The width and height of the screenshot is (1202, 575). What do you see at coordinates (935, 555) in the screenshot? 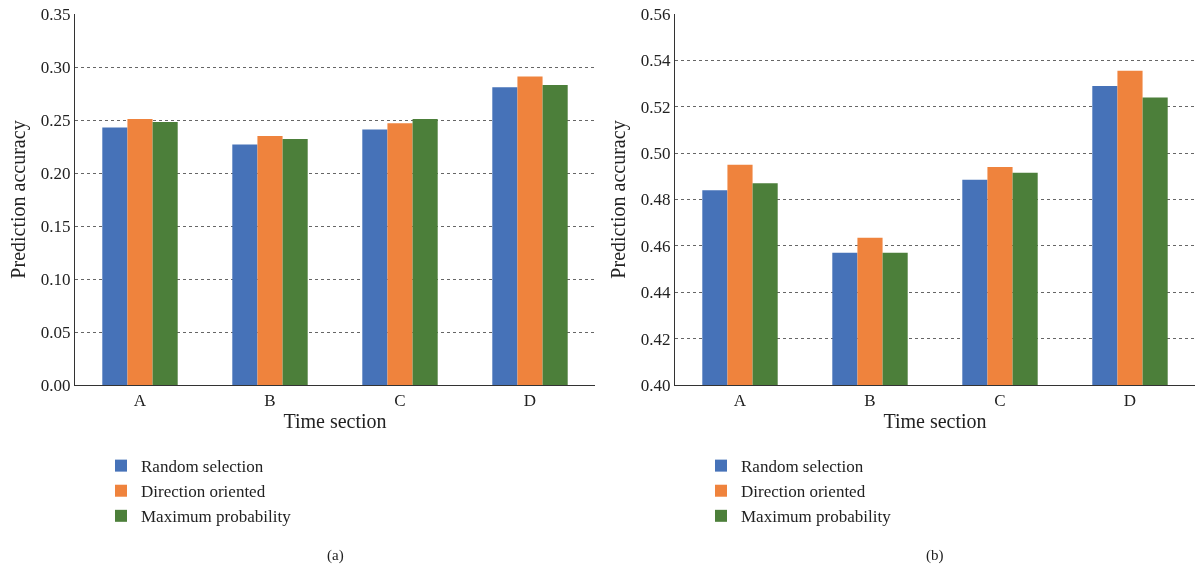
I see `text: (b)` at bounding box center [935, 555].